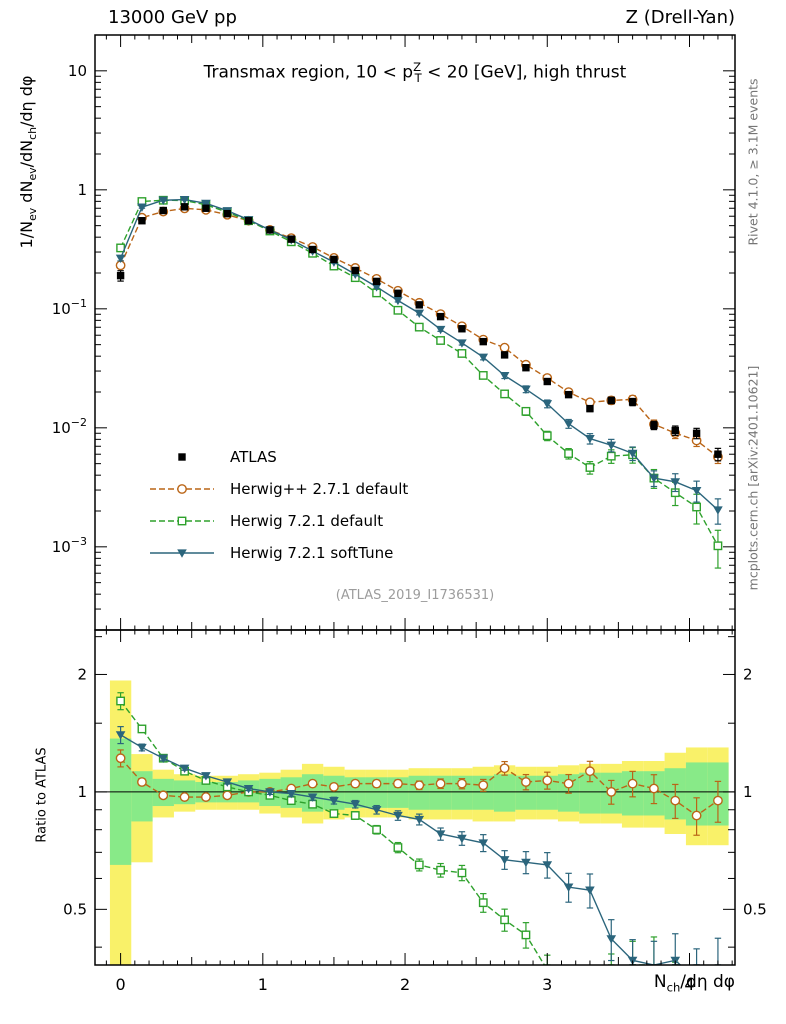 Image resolution: width=786 pixels, height=1024 pixels. Describe the element at coordinates (415, 595) in the screenshot. I see `analysis-id-watermark: (ATLAS_2019_I1736531)` at that location.